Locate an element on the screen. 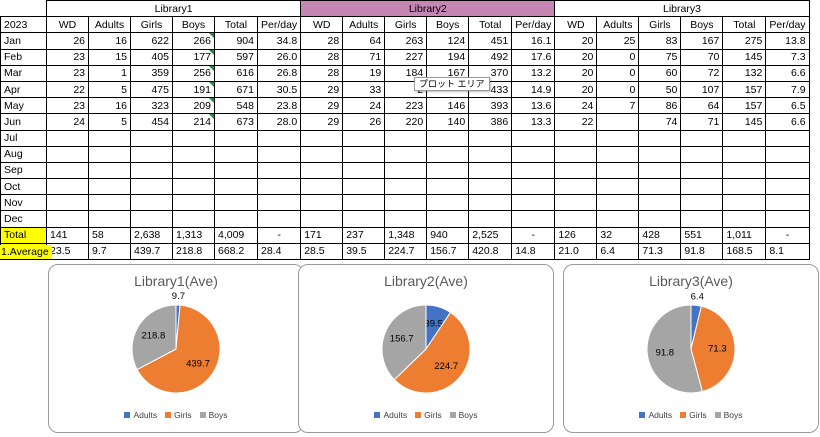  corner-cell is located at coordinates (24, 9).